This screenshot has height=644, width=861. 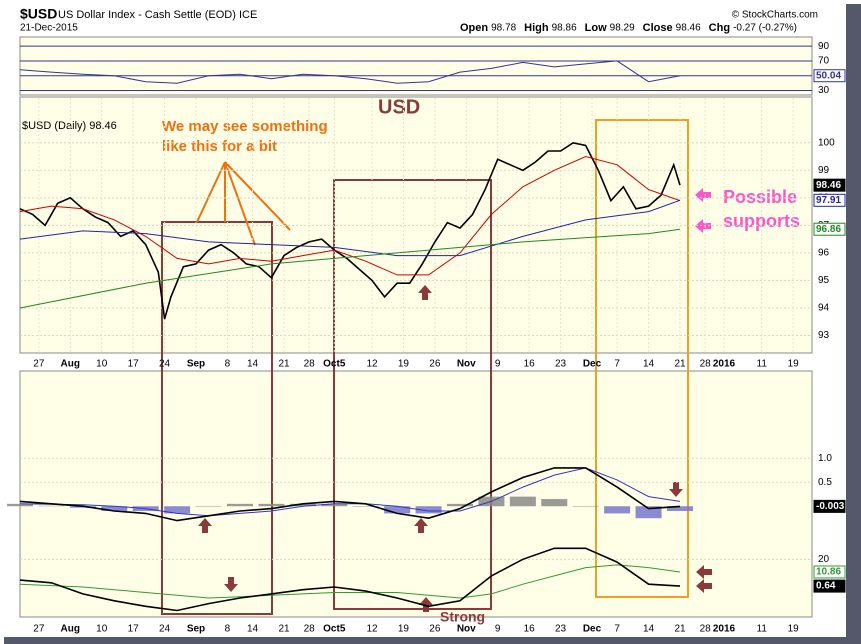 What do you see at coordinates (825, 482) in the screenshot?
I see `y-tick-label: 0.5` at bounding box center [825, 482].